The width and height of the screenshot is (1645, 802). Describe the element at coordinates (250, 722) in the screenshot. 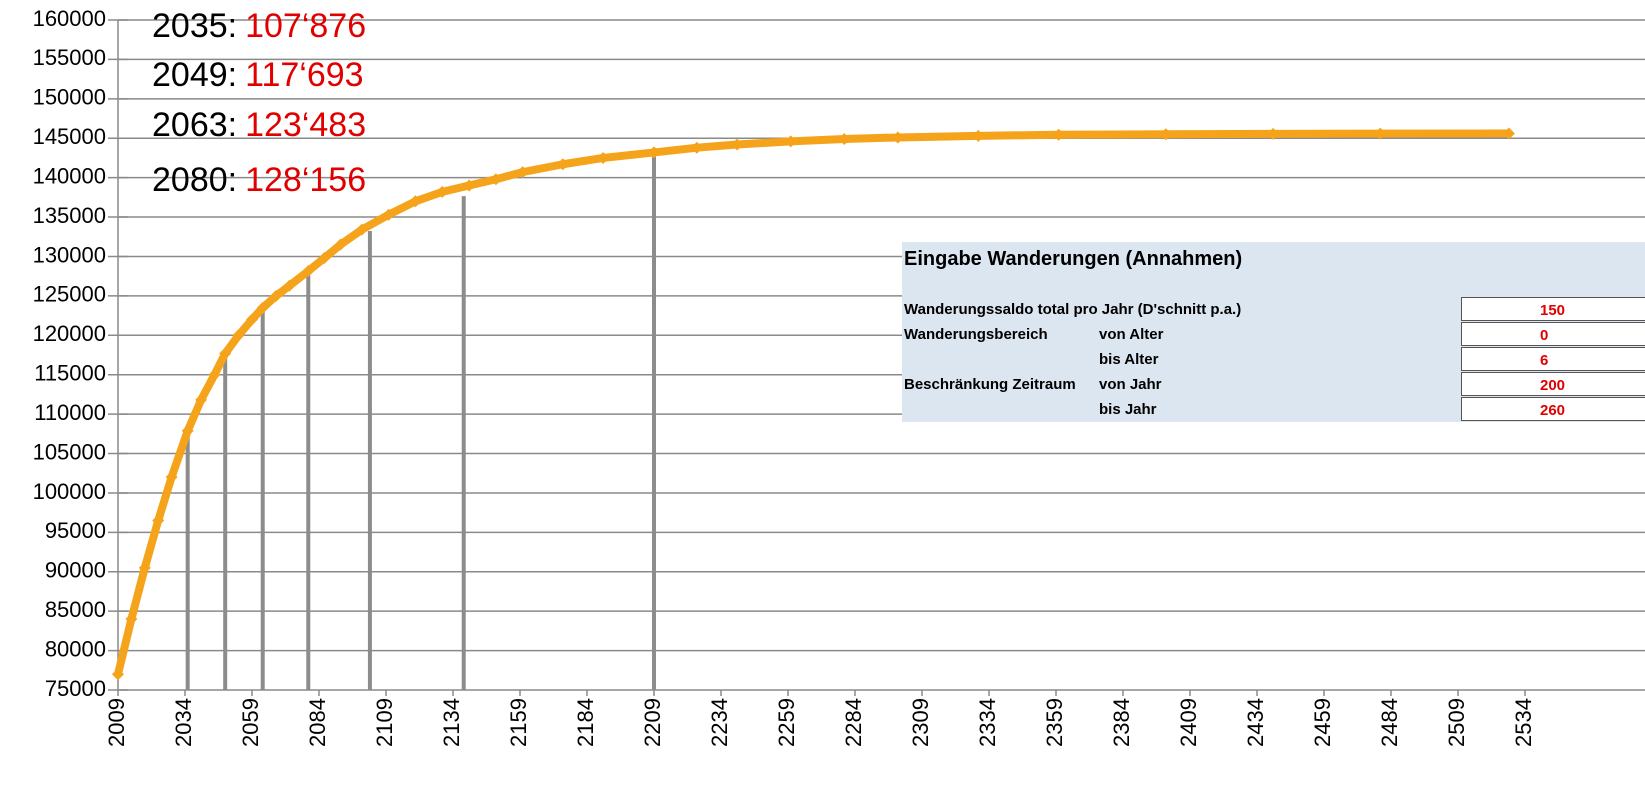

I see `x-tick-label: 2059` at that location.